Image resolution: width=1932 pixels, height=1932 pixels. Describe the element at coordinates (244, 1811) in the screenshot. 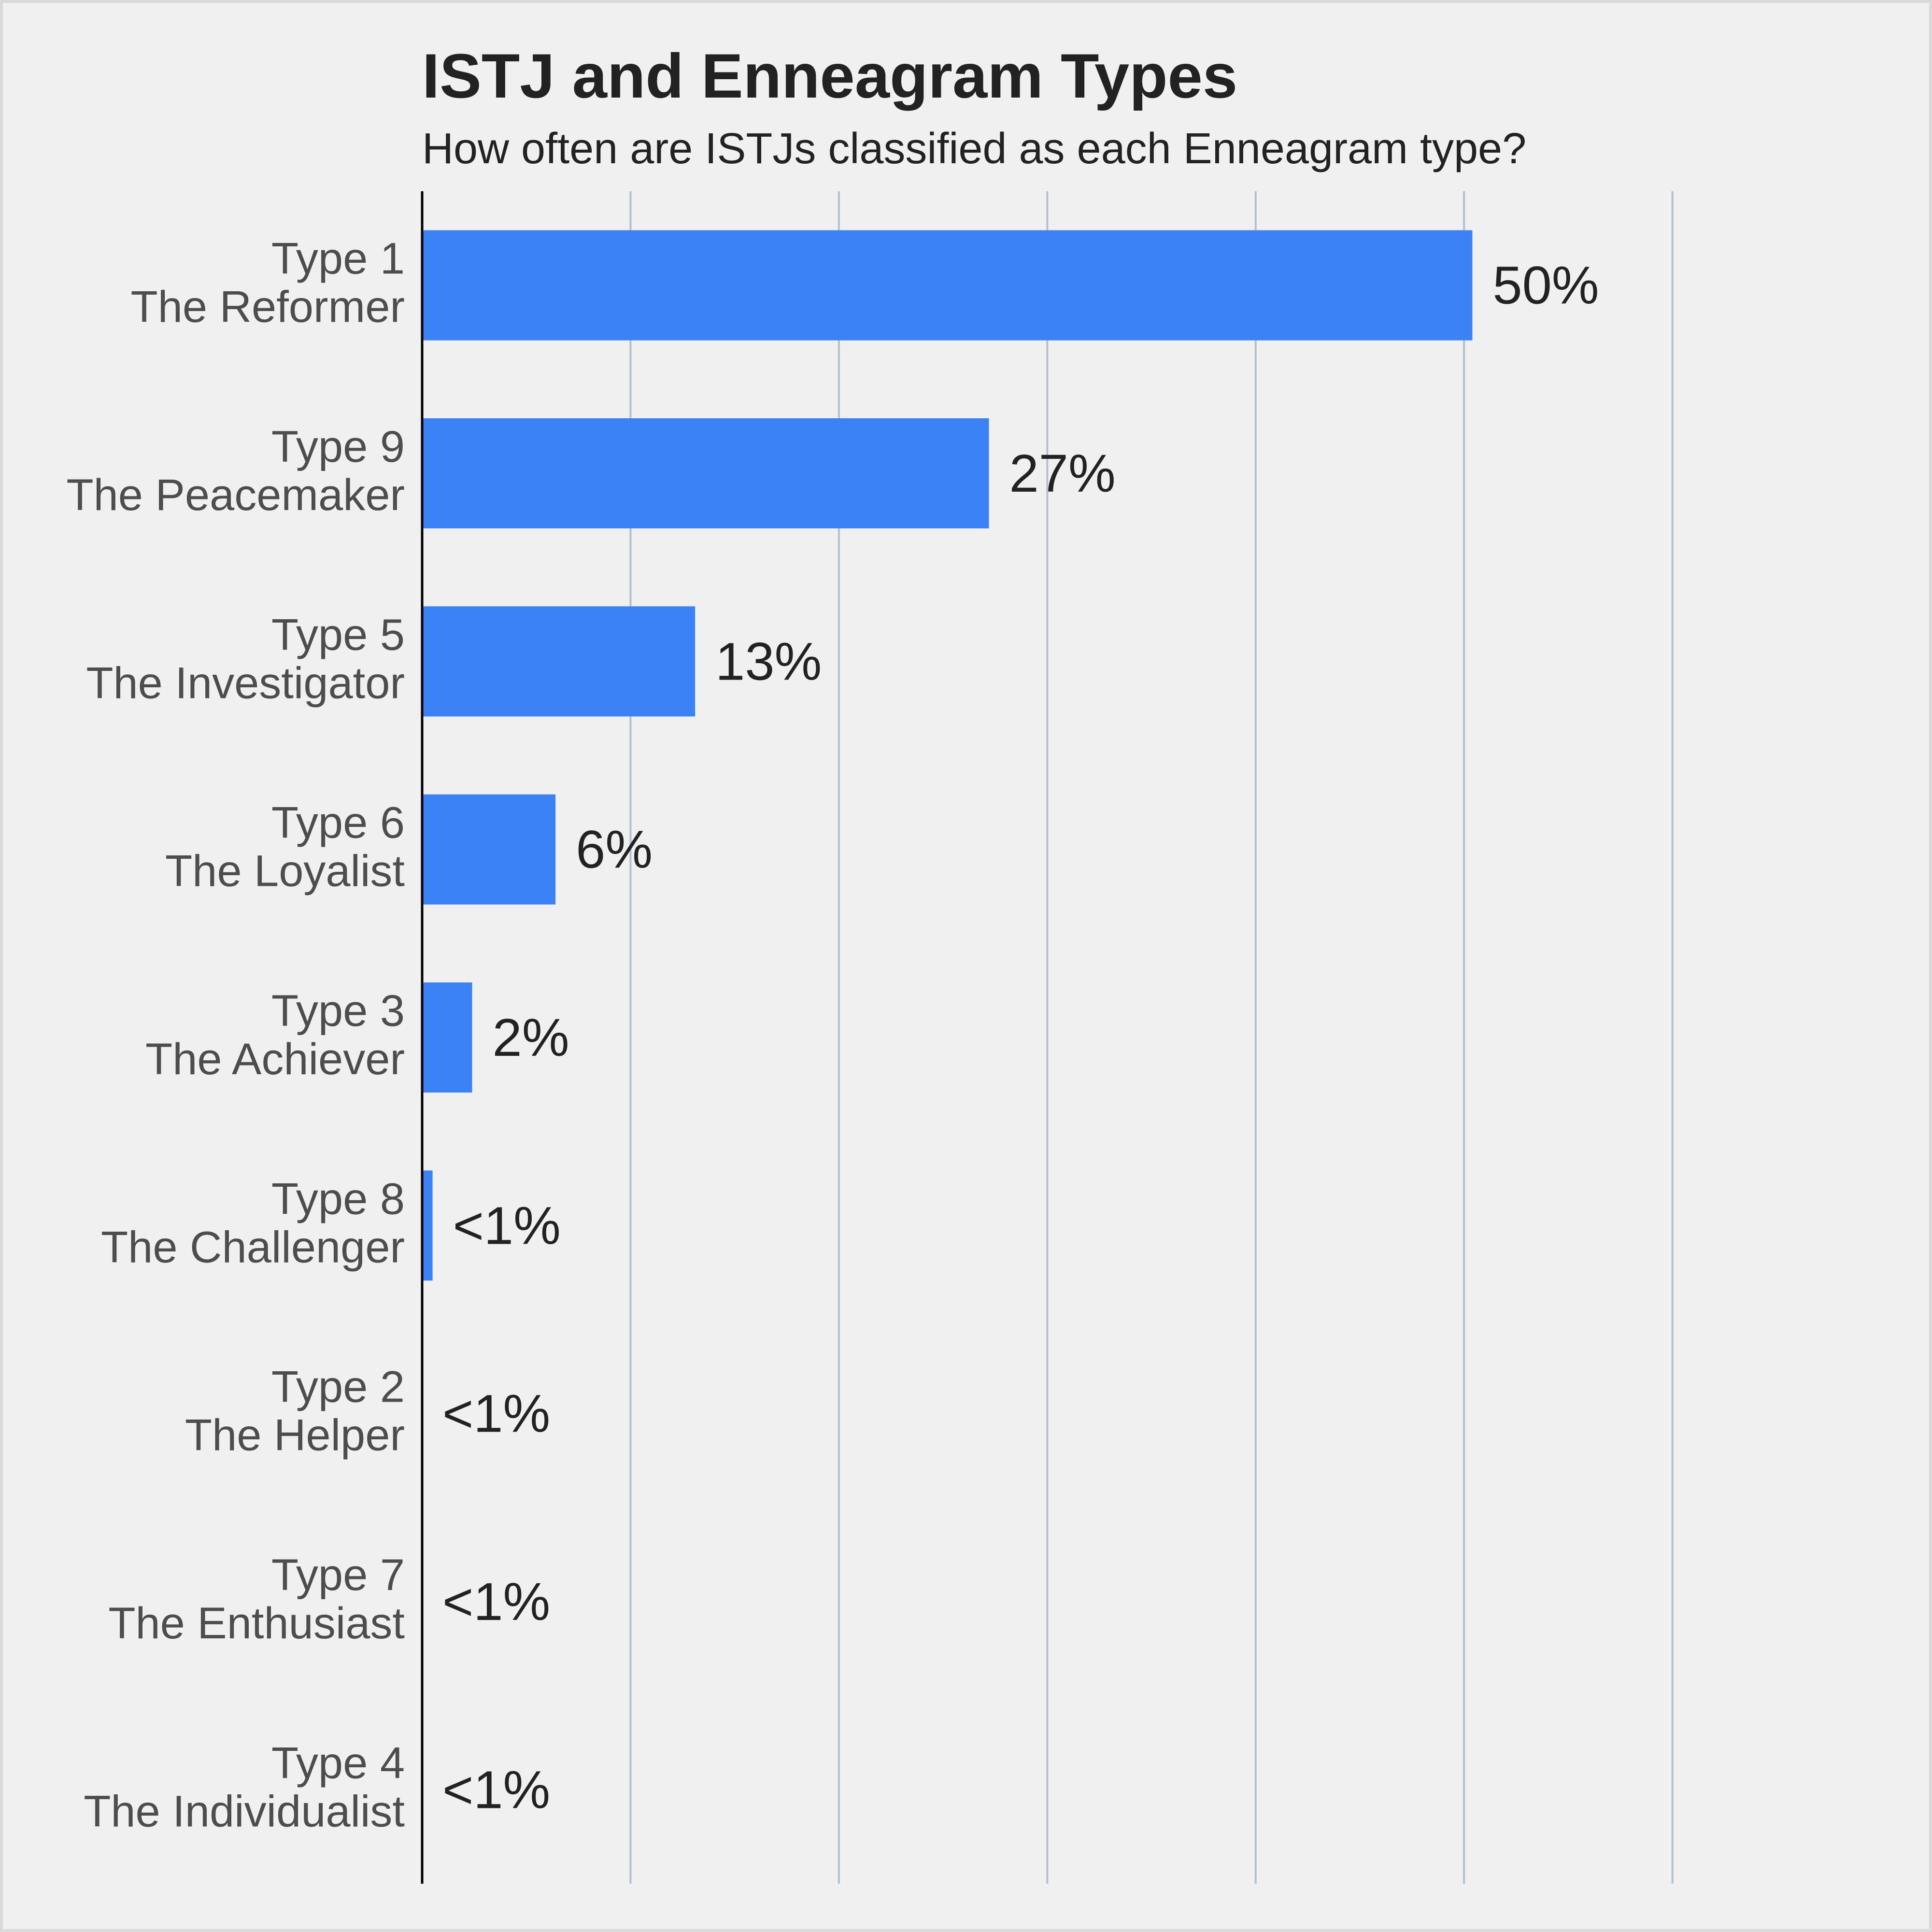

I see `category-label-name: The Individualist` at that location.